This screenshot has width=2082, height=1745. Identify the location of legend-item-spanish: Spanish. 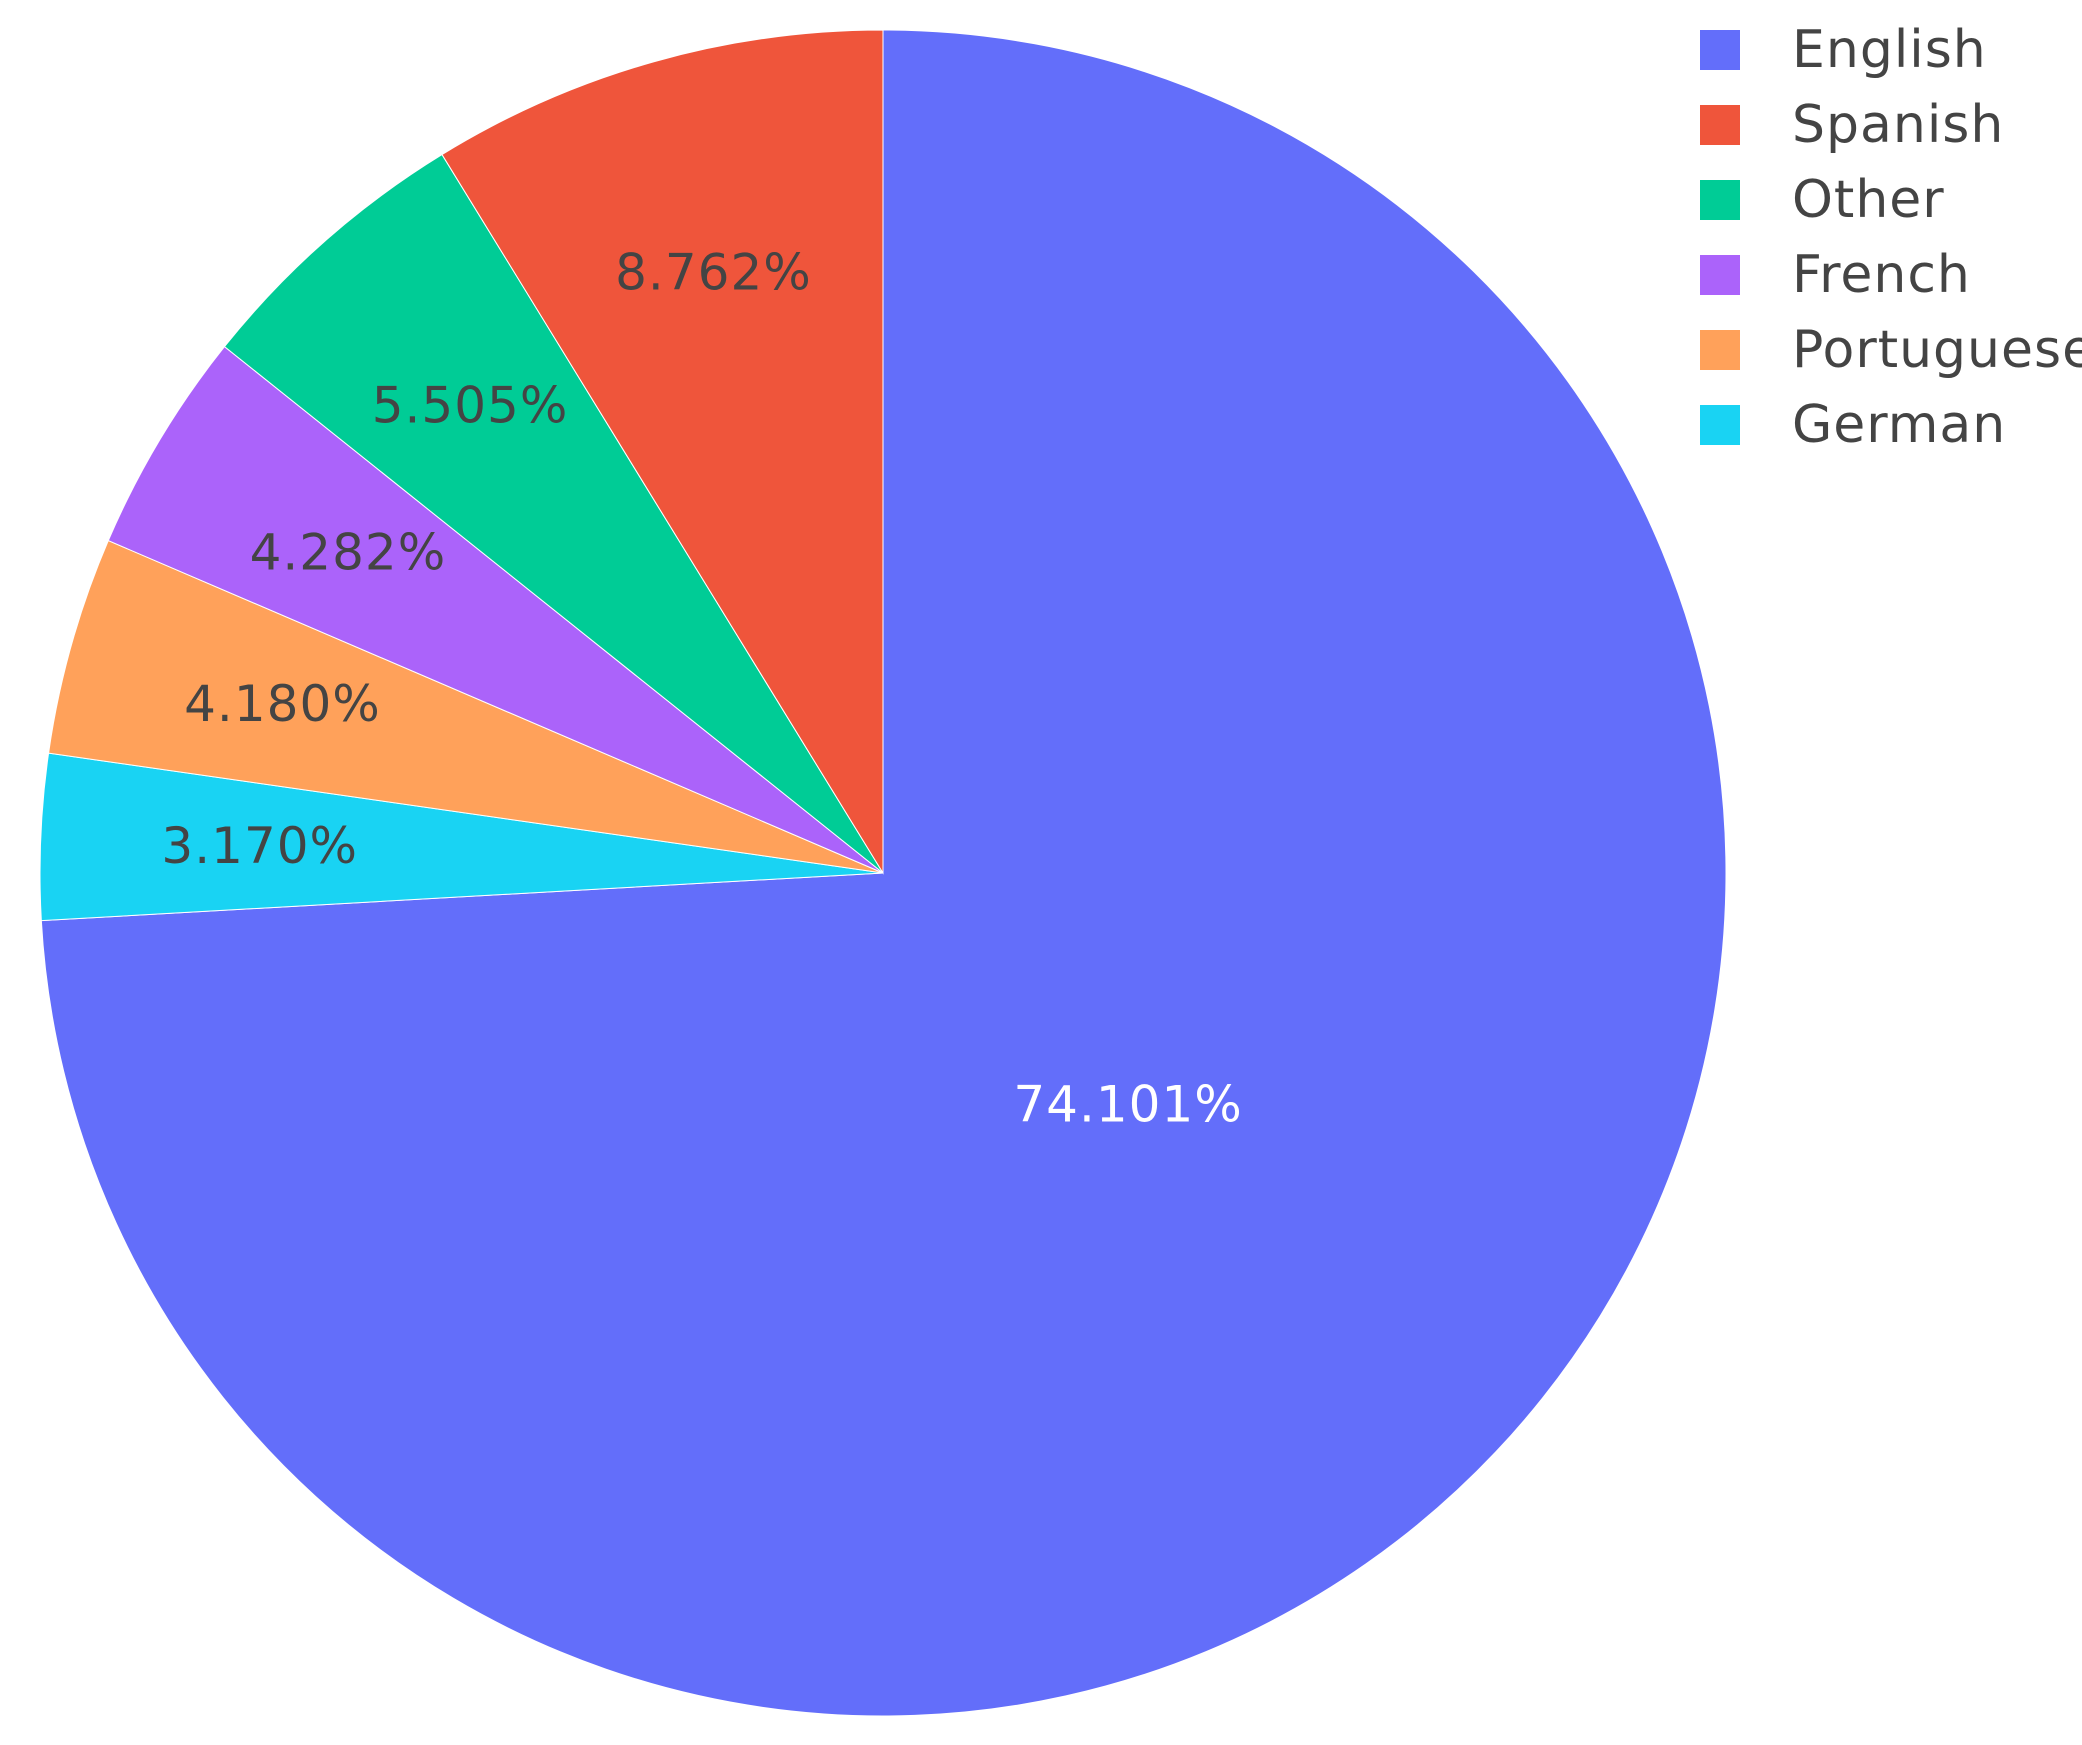
(1852, 125).